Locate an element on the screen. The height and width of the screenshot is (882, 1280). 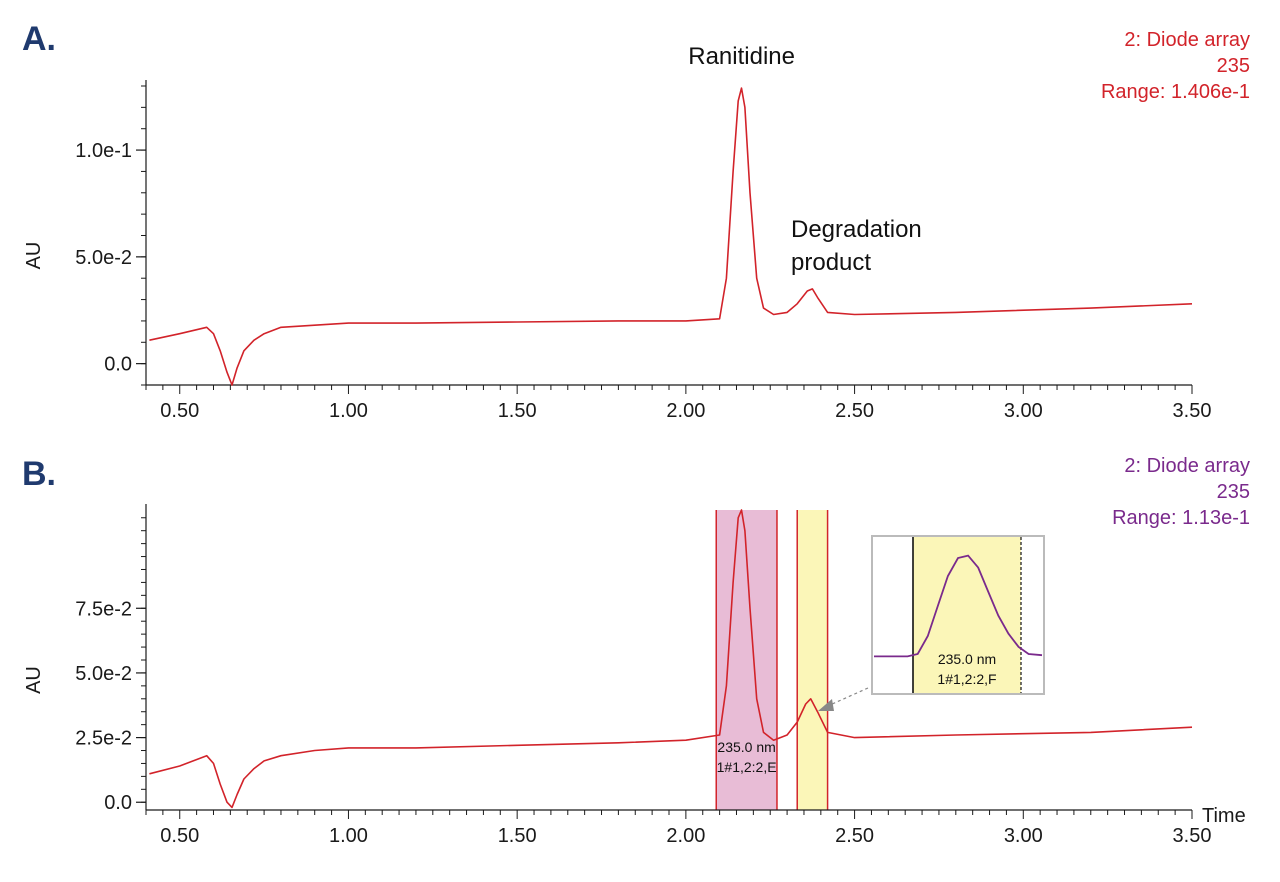
inset-highlight is located at coordinates (967, 615).